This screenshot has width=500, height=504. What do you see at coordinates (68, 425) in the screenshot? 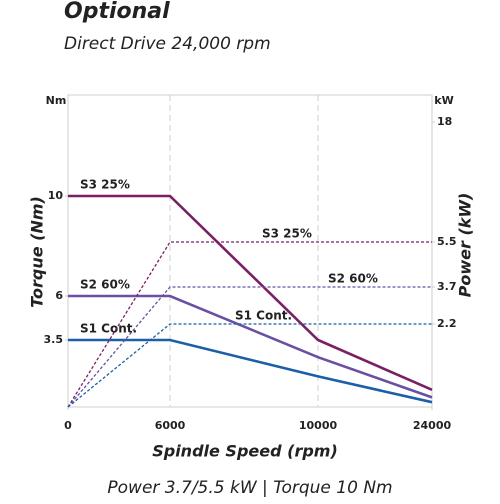
I see `x-tick-label: 0` at bounding box center [68, 425].